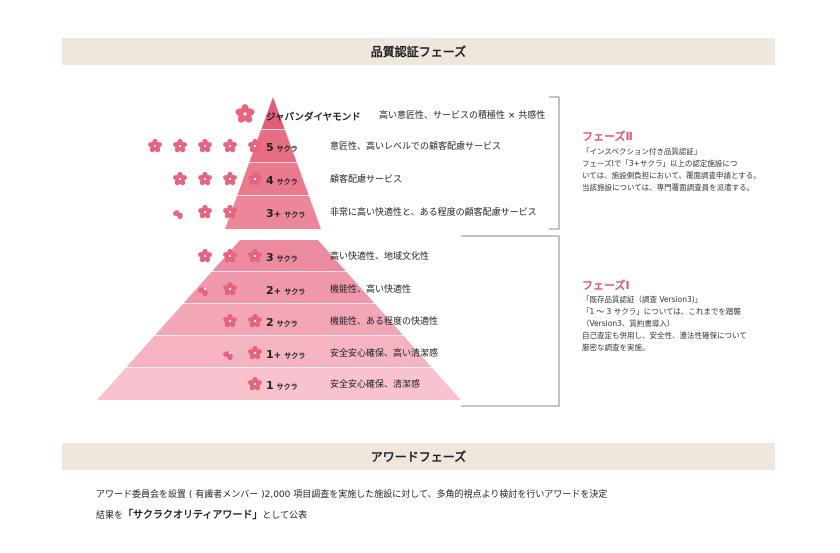 Image resolution: width=840 pixels, height=553 pixels. What do you see at coordinates (642, 151) in the screenshot?
I see `phase2-line: 「インスペクション付き品質認証」` at bounding box center [642, 151].